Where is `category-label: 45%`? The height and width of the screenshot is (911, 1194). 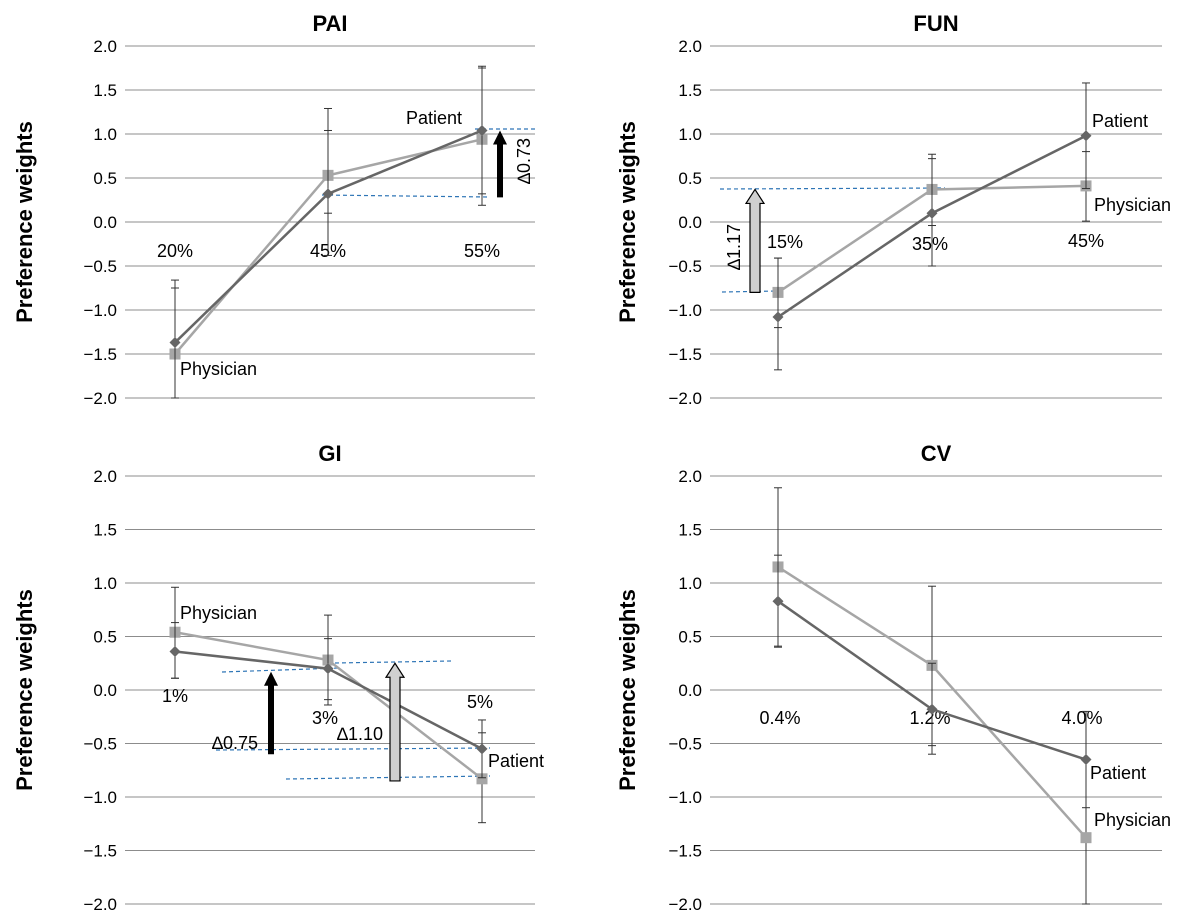 category-label: 45% is located at coordinates (1086, 241).